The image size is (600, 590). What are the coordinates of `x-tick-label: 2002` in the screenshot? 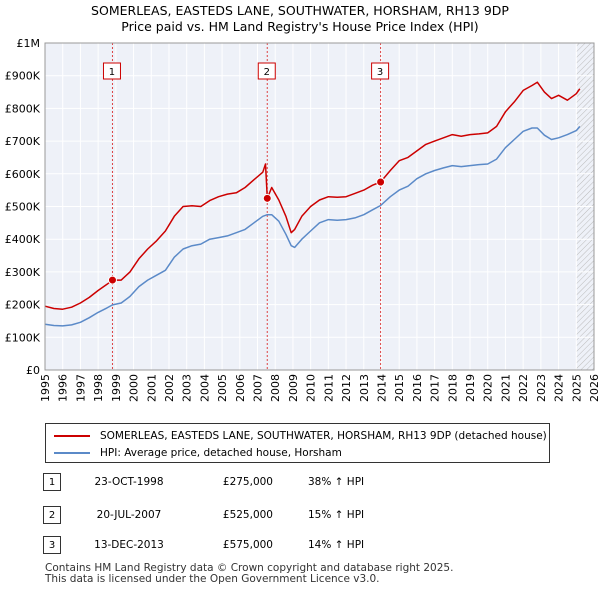 It's located at (169, 388).